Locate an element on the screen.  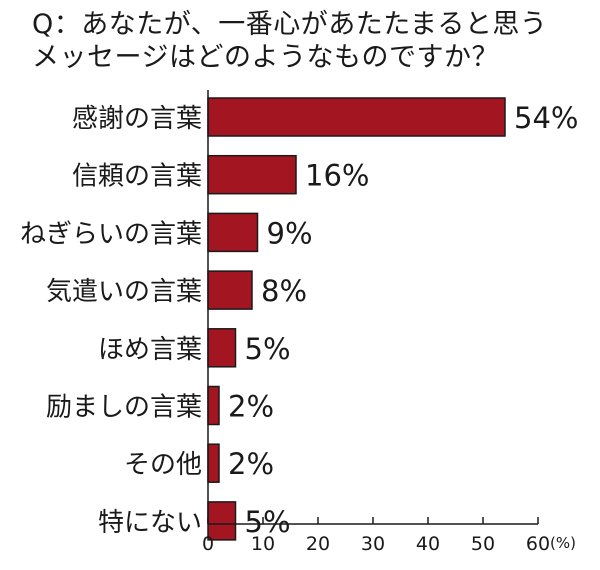
value-label: 54% is located at coordinates (546, 118).